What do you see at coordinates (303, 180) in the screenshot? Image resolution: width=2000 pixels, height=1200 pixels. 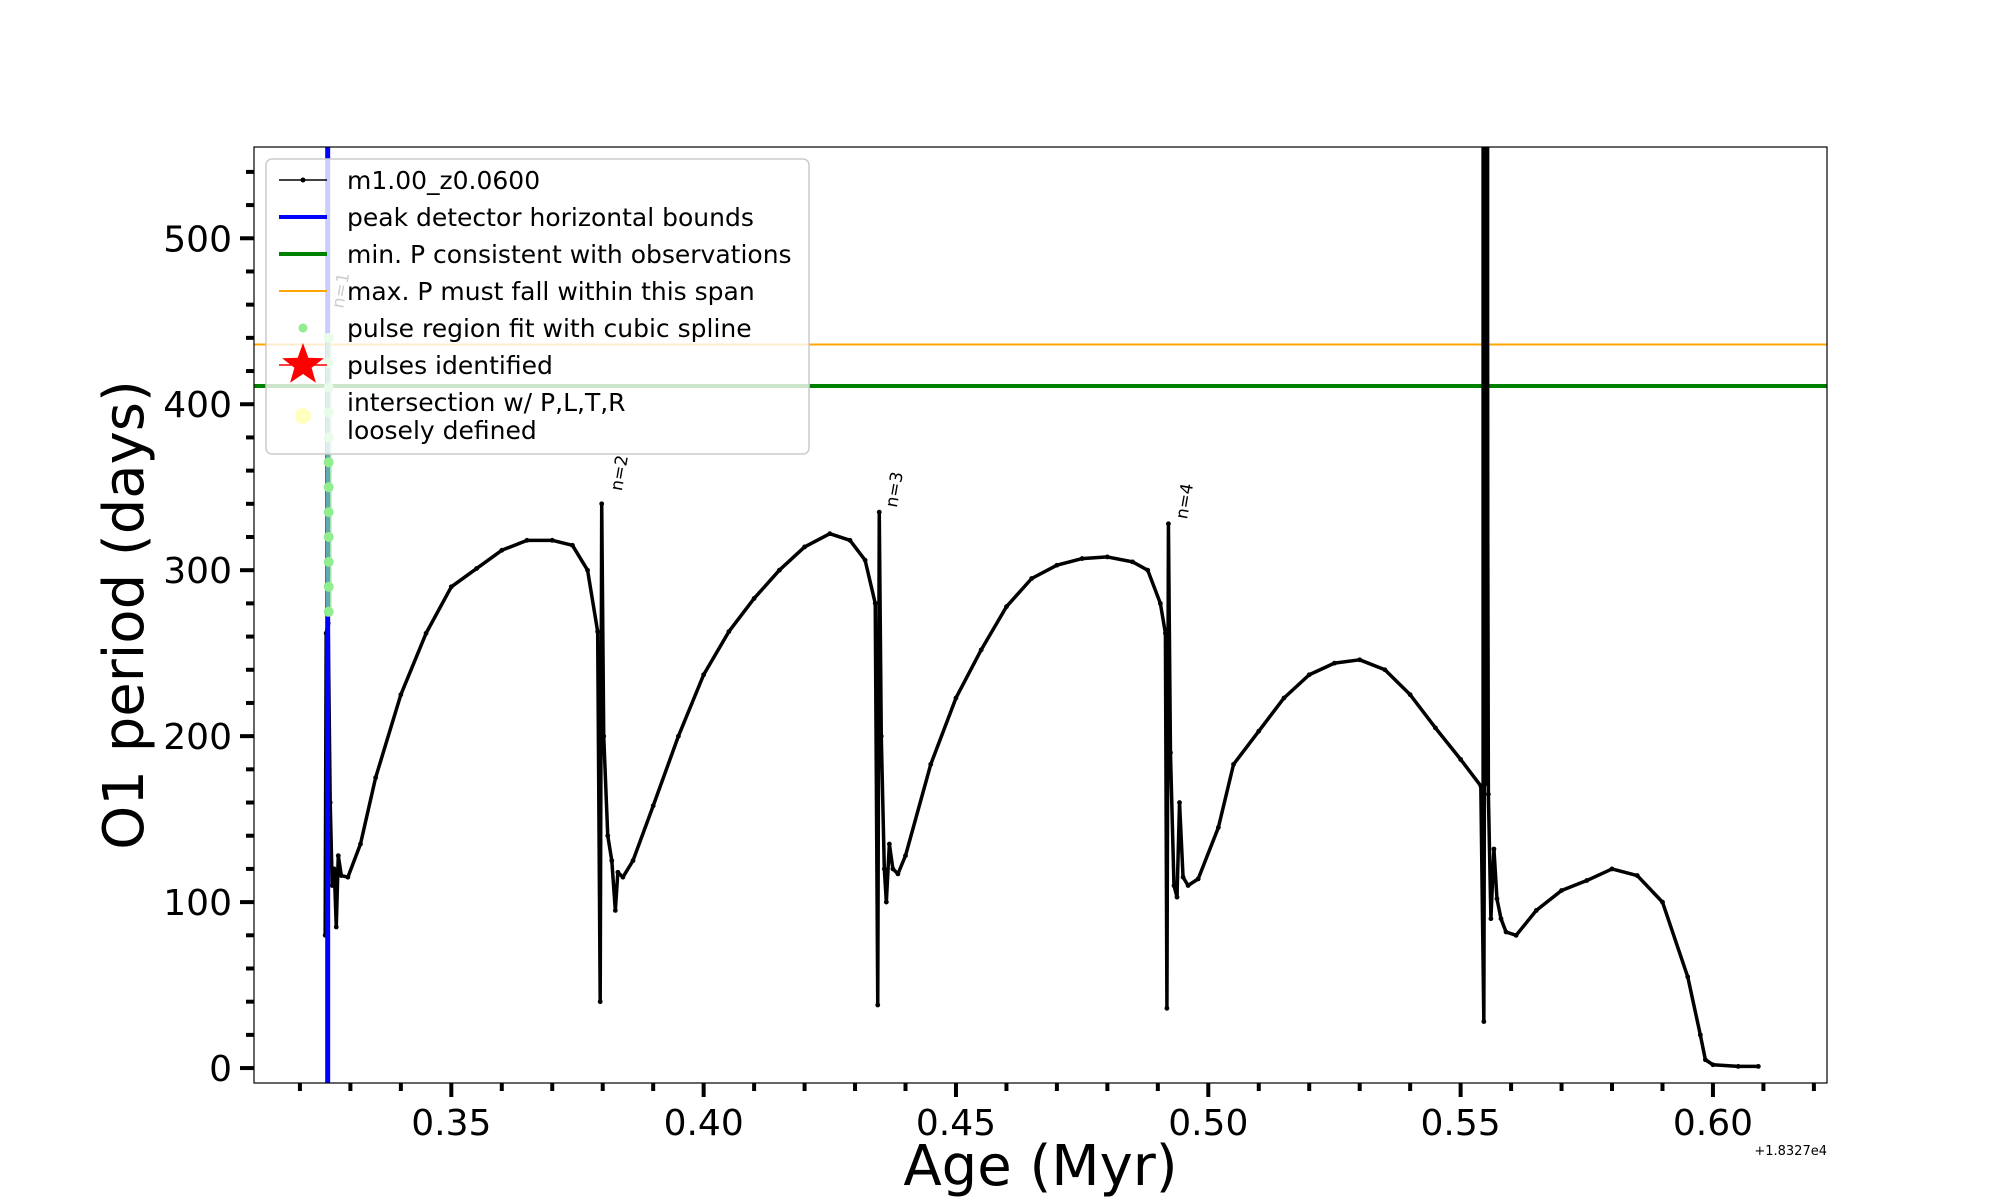 I see `legend-marker-dot` at bounding box center [303, 180].